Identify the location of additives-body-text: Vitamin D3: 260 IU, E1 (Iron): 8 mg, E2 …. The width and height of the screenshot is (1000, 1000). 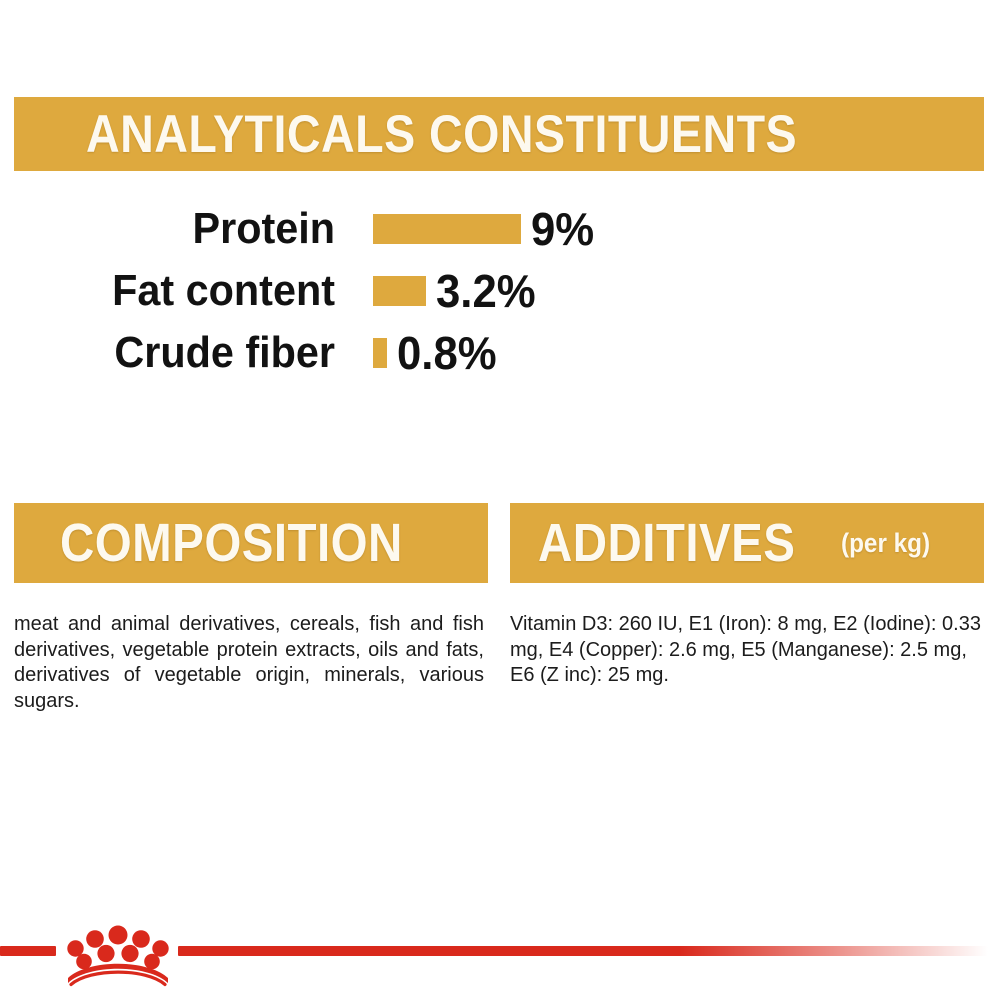
(745, 649).